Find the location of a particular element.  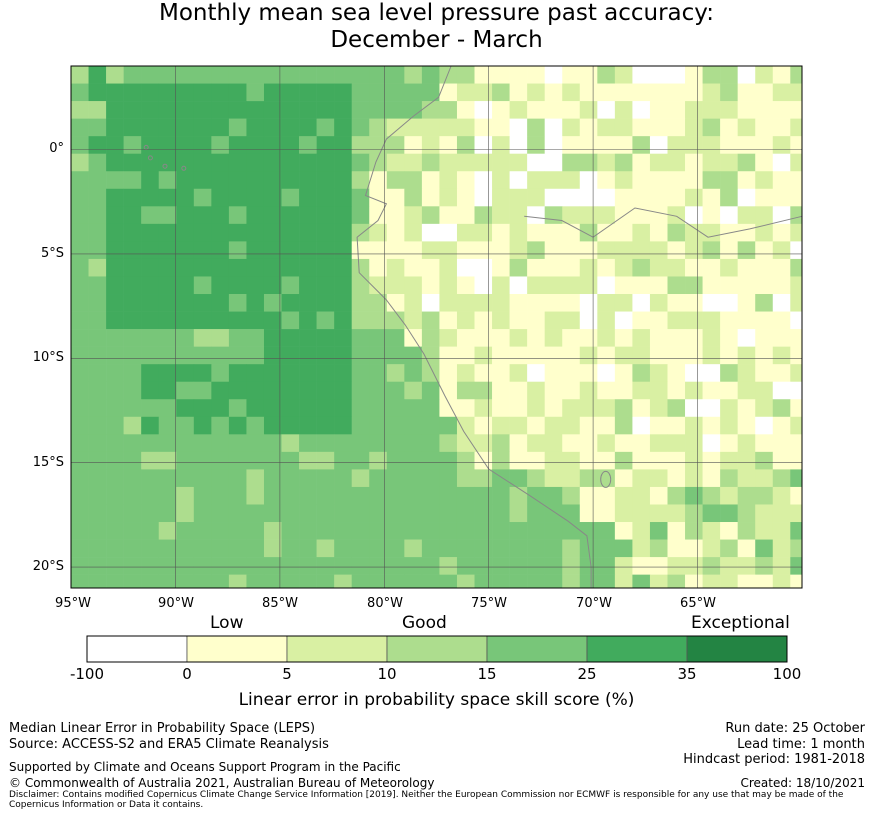

lon-label-65w: 65°W is located at coordinates (698, 603).